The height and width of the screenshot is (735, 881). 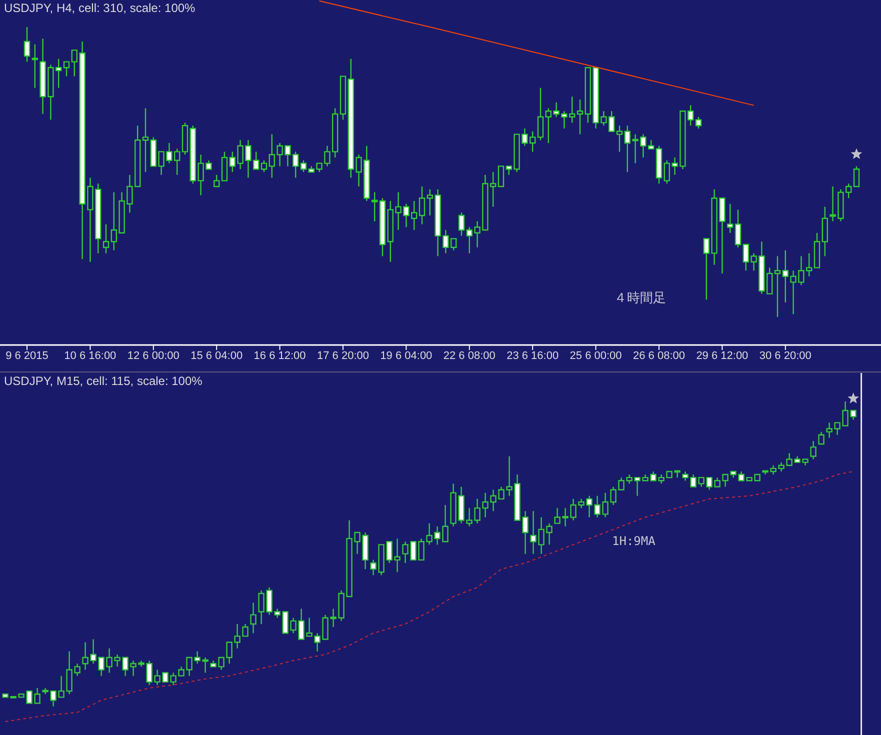 What do you see at coordinates (103, 381) in the screenshot?
I see `chart-title: USDJPY, M15, cell: 115, scale: 100%` at bounding box center [103, 381].